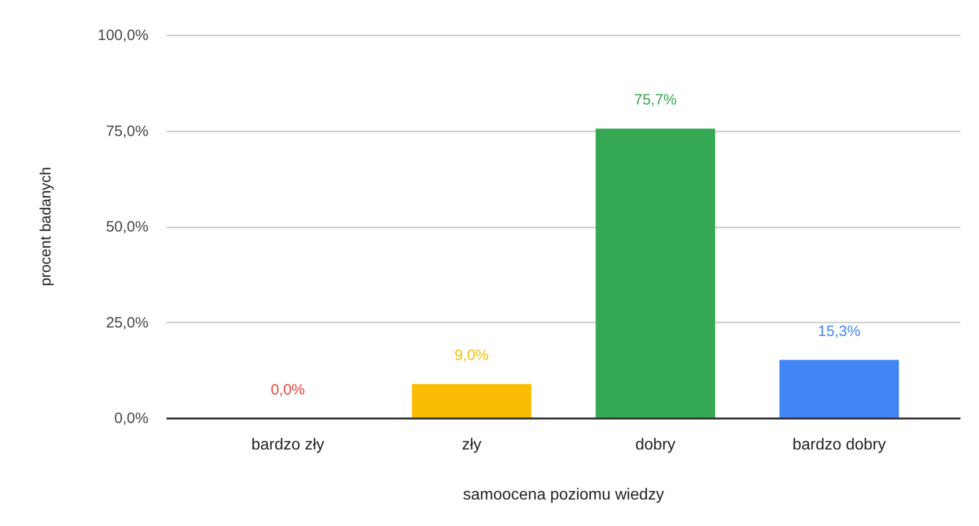 This screenshot has width=979, height=526. Describe the element at coordinates (839, 331) in the screenshot. I see `data-label: 15,3%` at that location.